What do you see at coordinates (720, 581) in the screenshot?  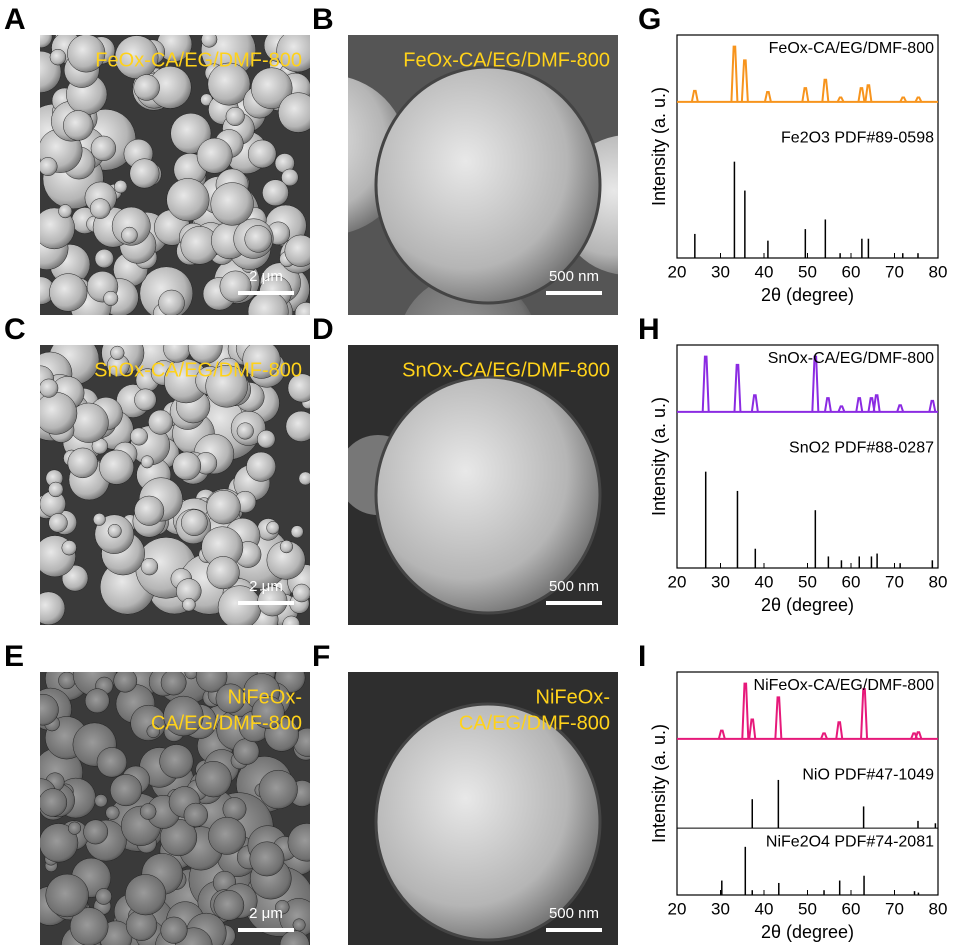 I see `x-tick-label: 30` at bounding box center [720, 581].